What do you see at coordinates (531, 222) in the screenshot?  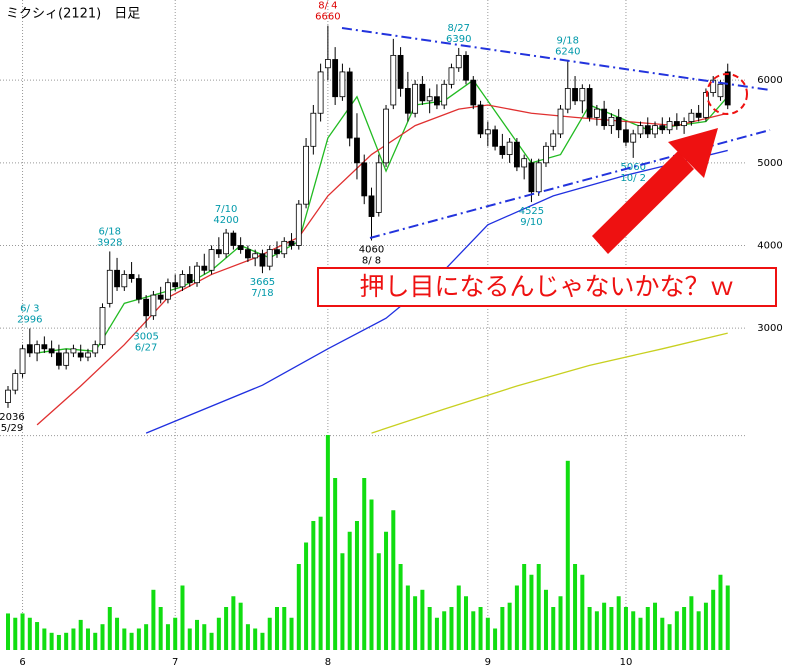 I see `annotation-date: 9/10` at bounding box center [531, 222].